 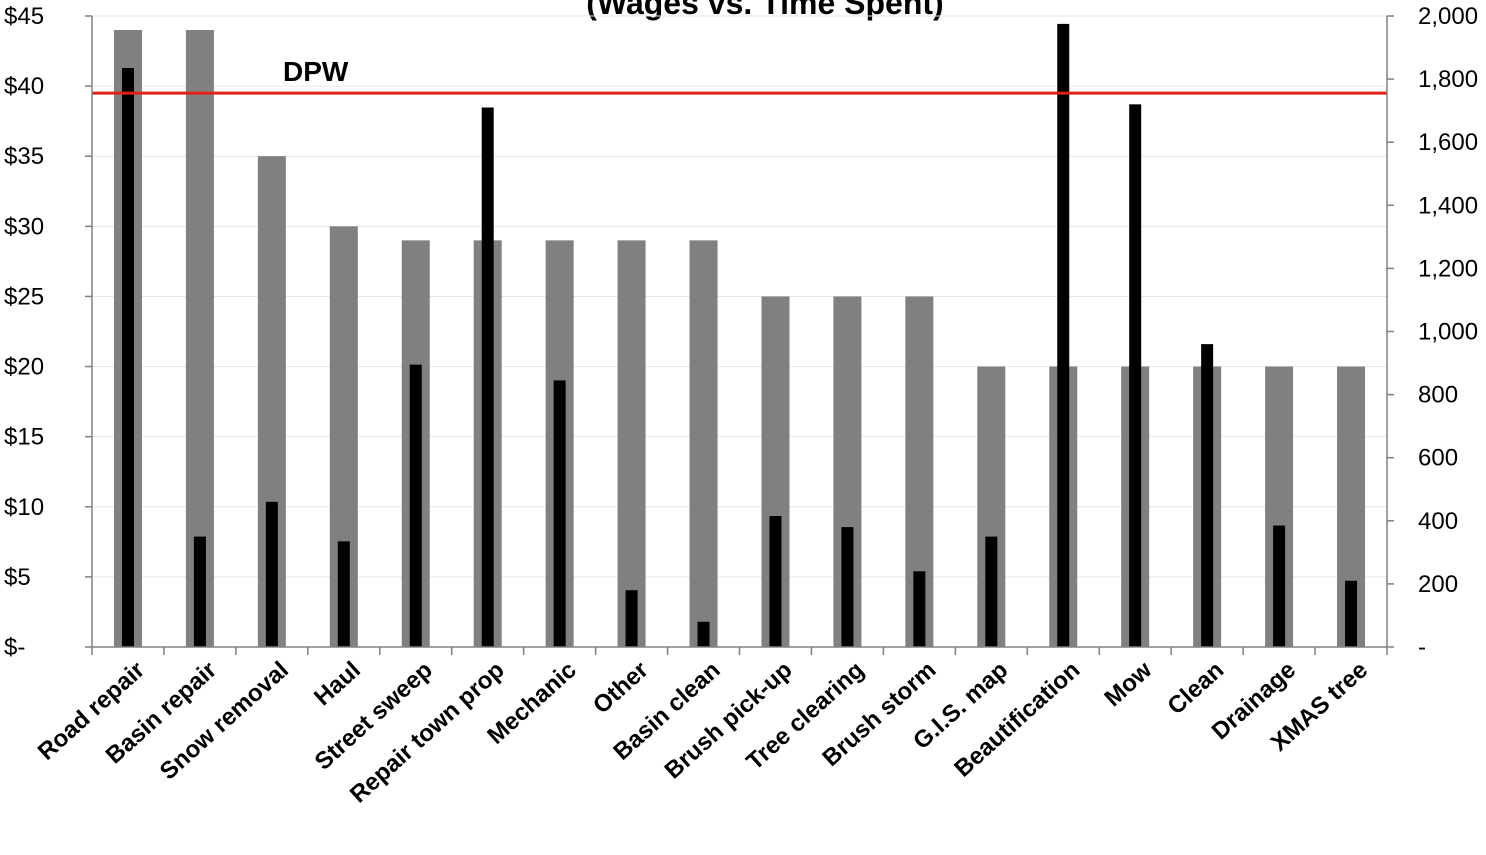 What do you see at coordinates (1448, 205) in the screenshot?
I see `right-tick-label: 1,400` at bounding box center [1448, 205].